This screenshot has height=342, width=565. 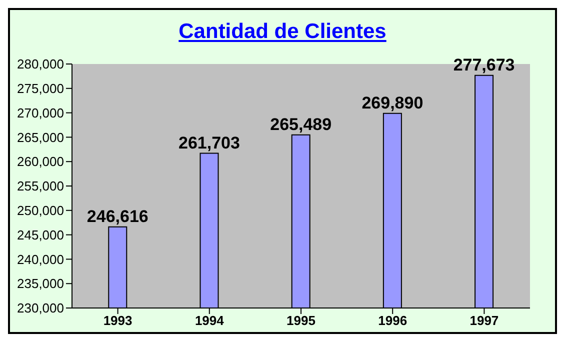 What do you see at coordinates (209, 142) in the screenshot?
I see `data-label: 261,703` at bounding box center [209, 142].